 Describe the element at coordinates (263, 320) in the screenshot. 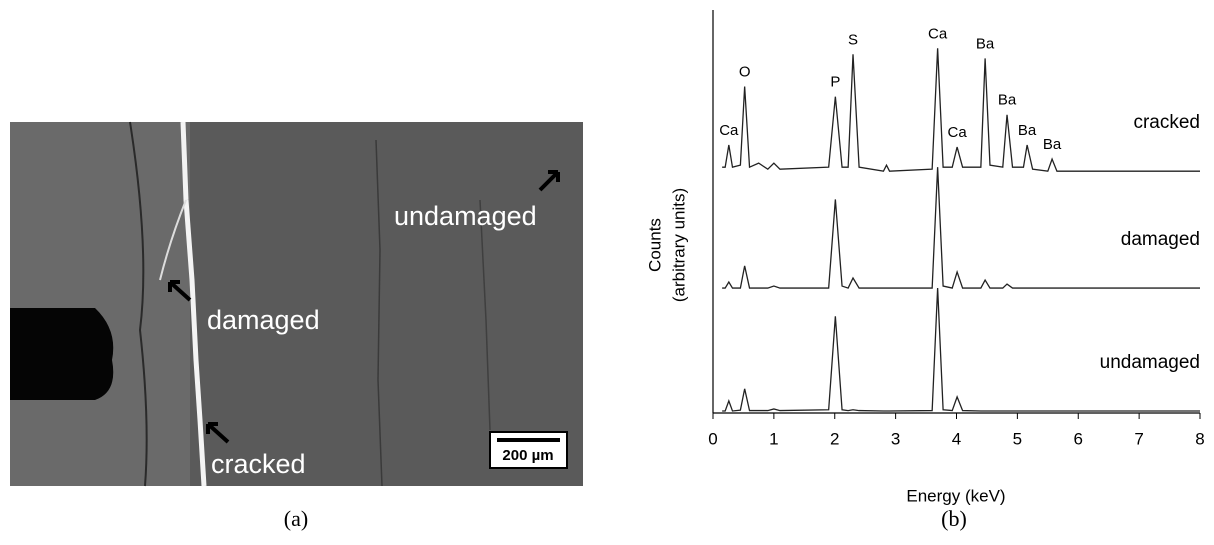

I see `region-label: damaged` at that location.